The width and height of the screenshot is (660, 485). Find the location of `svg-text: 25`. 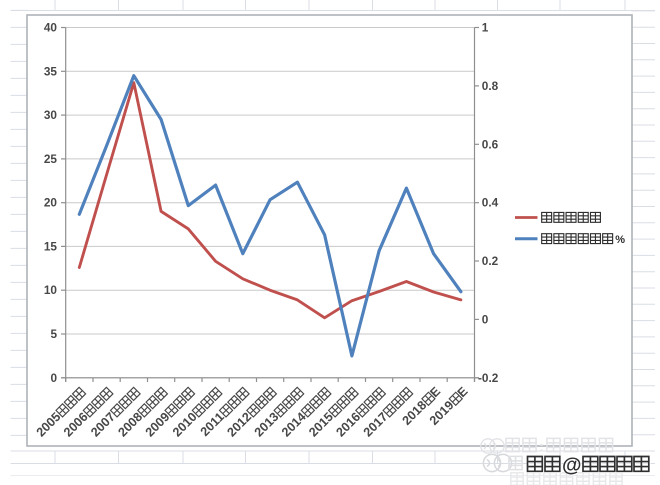

svg-text: 25 is located at coordinates (51, 159).